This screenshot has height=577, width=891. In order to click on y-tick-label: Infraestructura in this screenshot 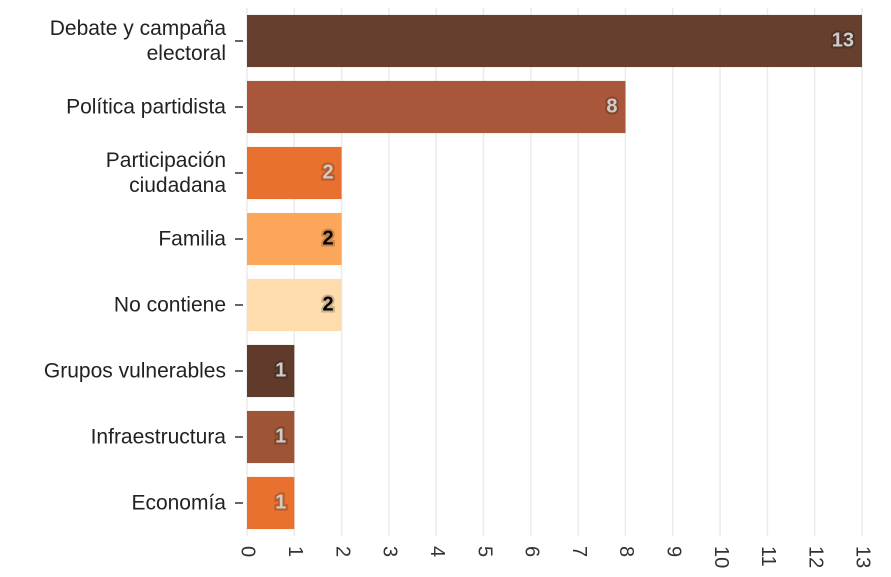, I will do `click(158, 437)`.